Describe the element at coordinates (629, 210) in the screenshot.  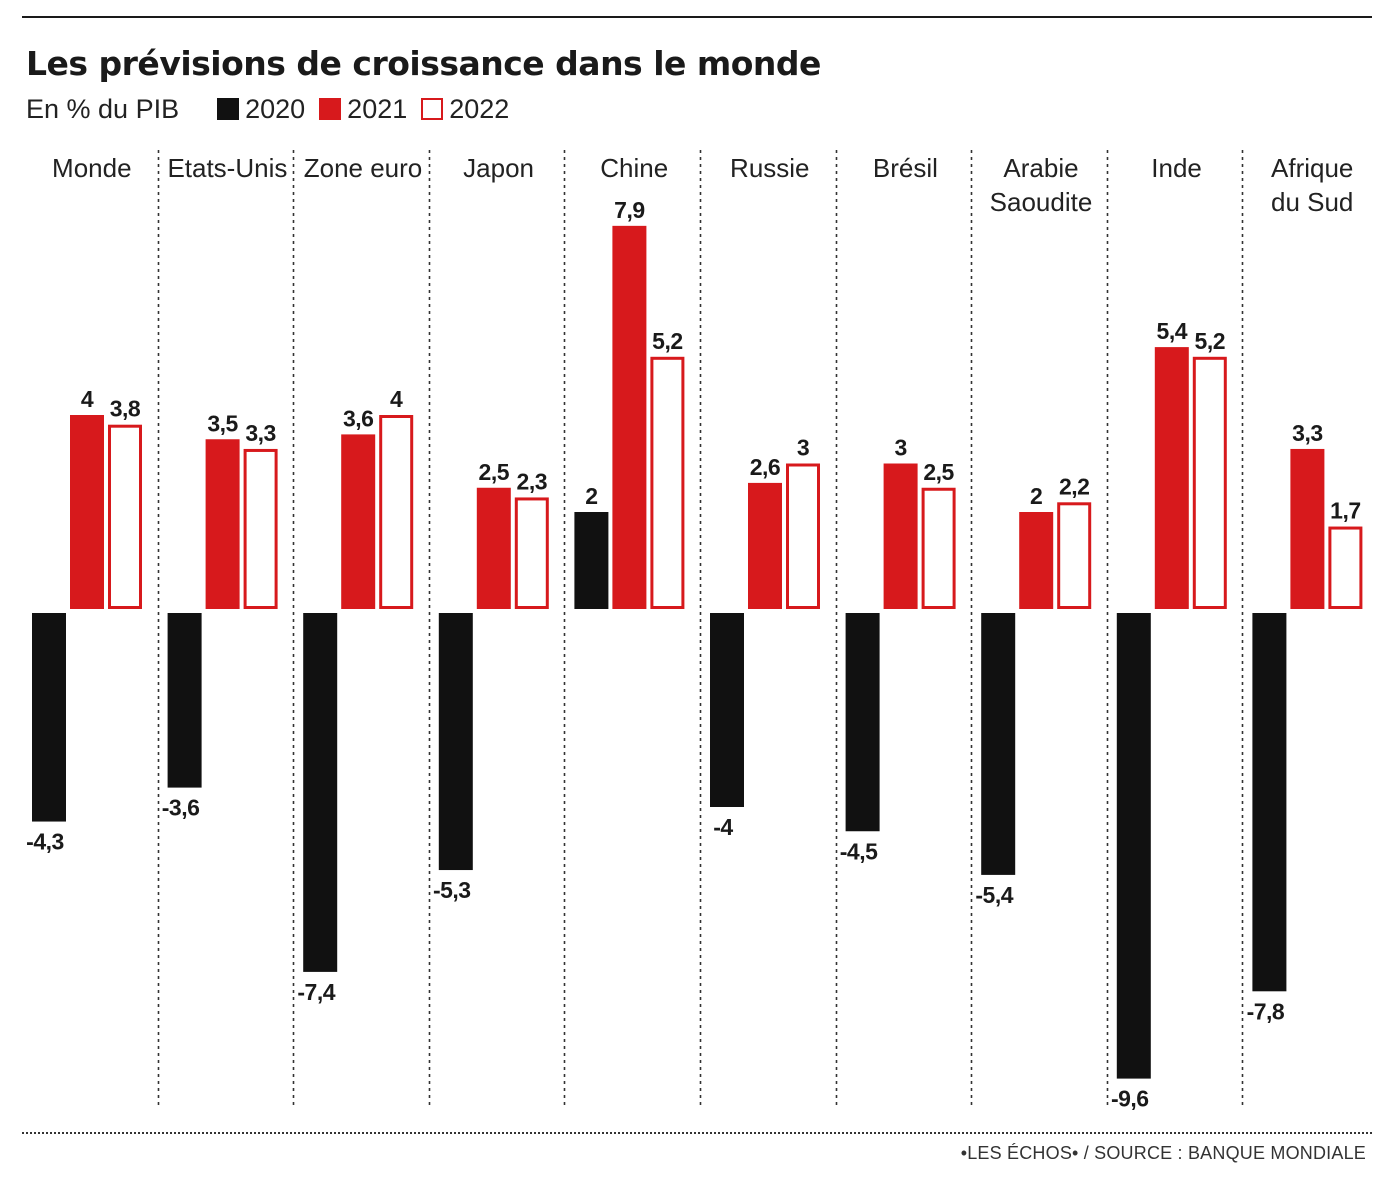
I see `value-label-2021: 7,9` at that location.